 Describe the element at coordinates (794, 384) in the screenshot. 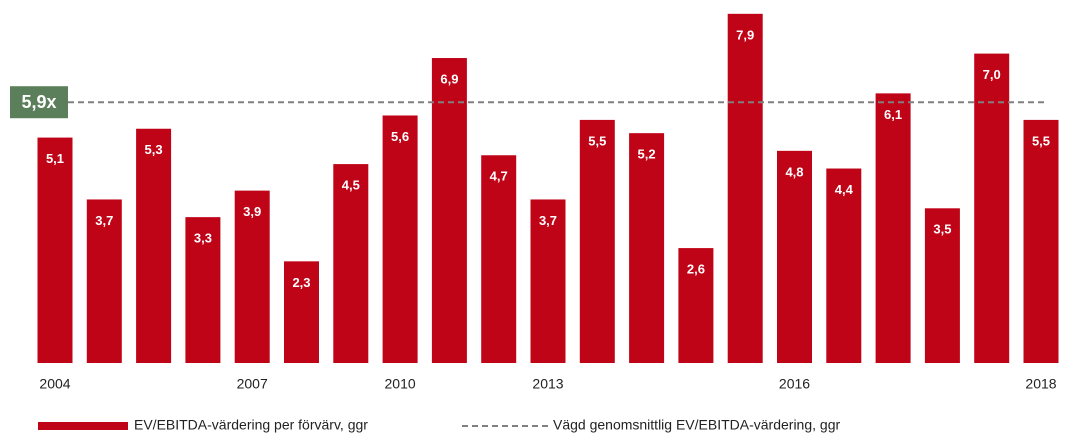

I see `x-tick-label: 2016` at that location.